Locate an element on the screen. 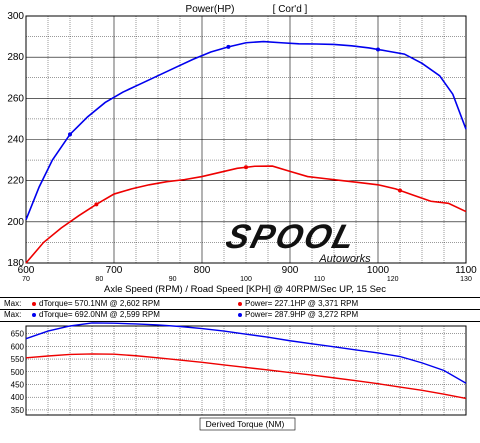 Image resolution: width=480 pixels, height=443 pixels. legend-separator-mid is located at coordinates (240, 309).